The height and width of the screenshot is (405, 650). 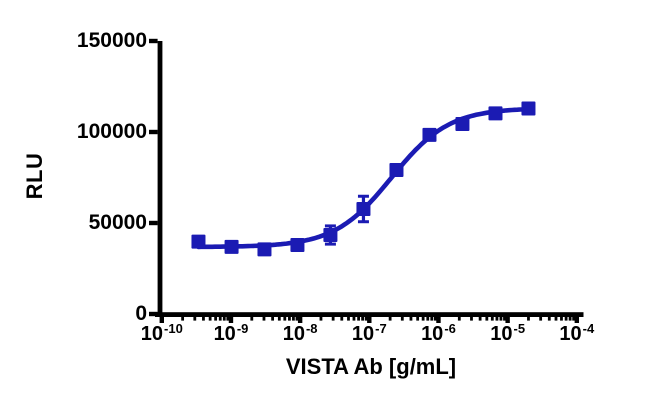 I want to click on y-tick-label: 150000, so click(x=111, y=40).